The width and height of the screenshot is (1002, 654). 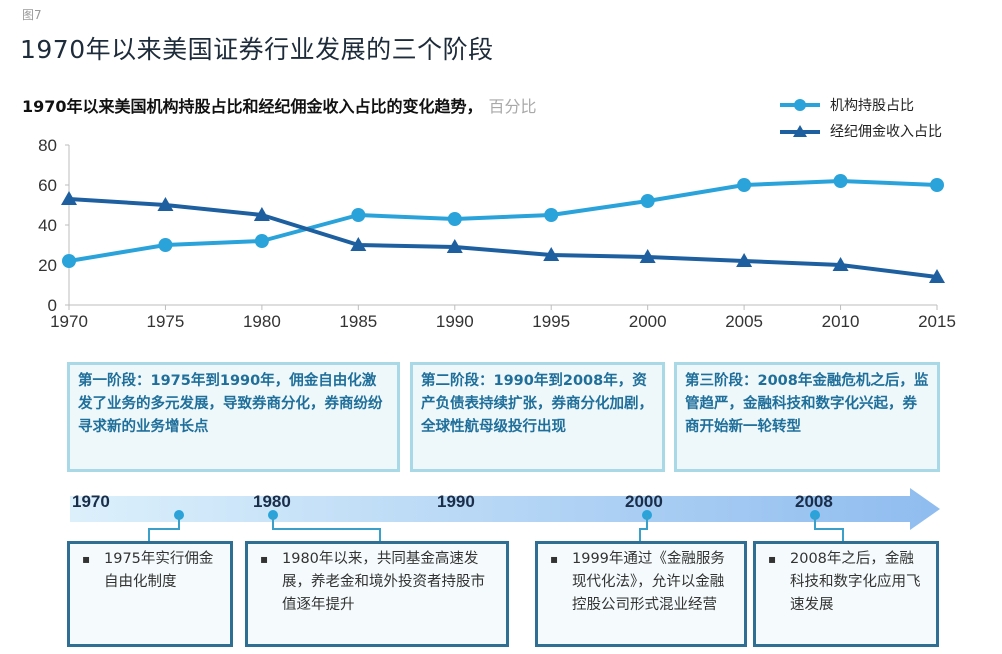 I want to click on chart-legend: 机构持股占比 经纪佣金收入占比, so click(x=861, y=118).